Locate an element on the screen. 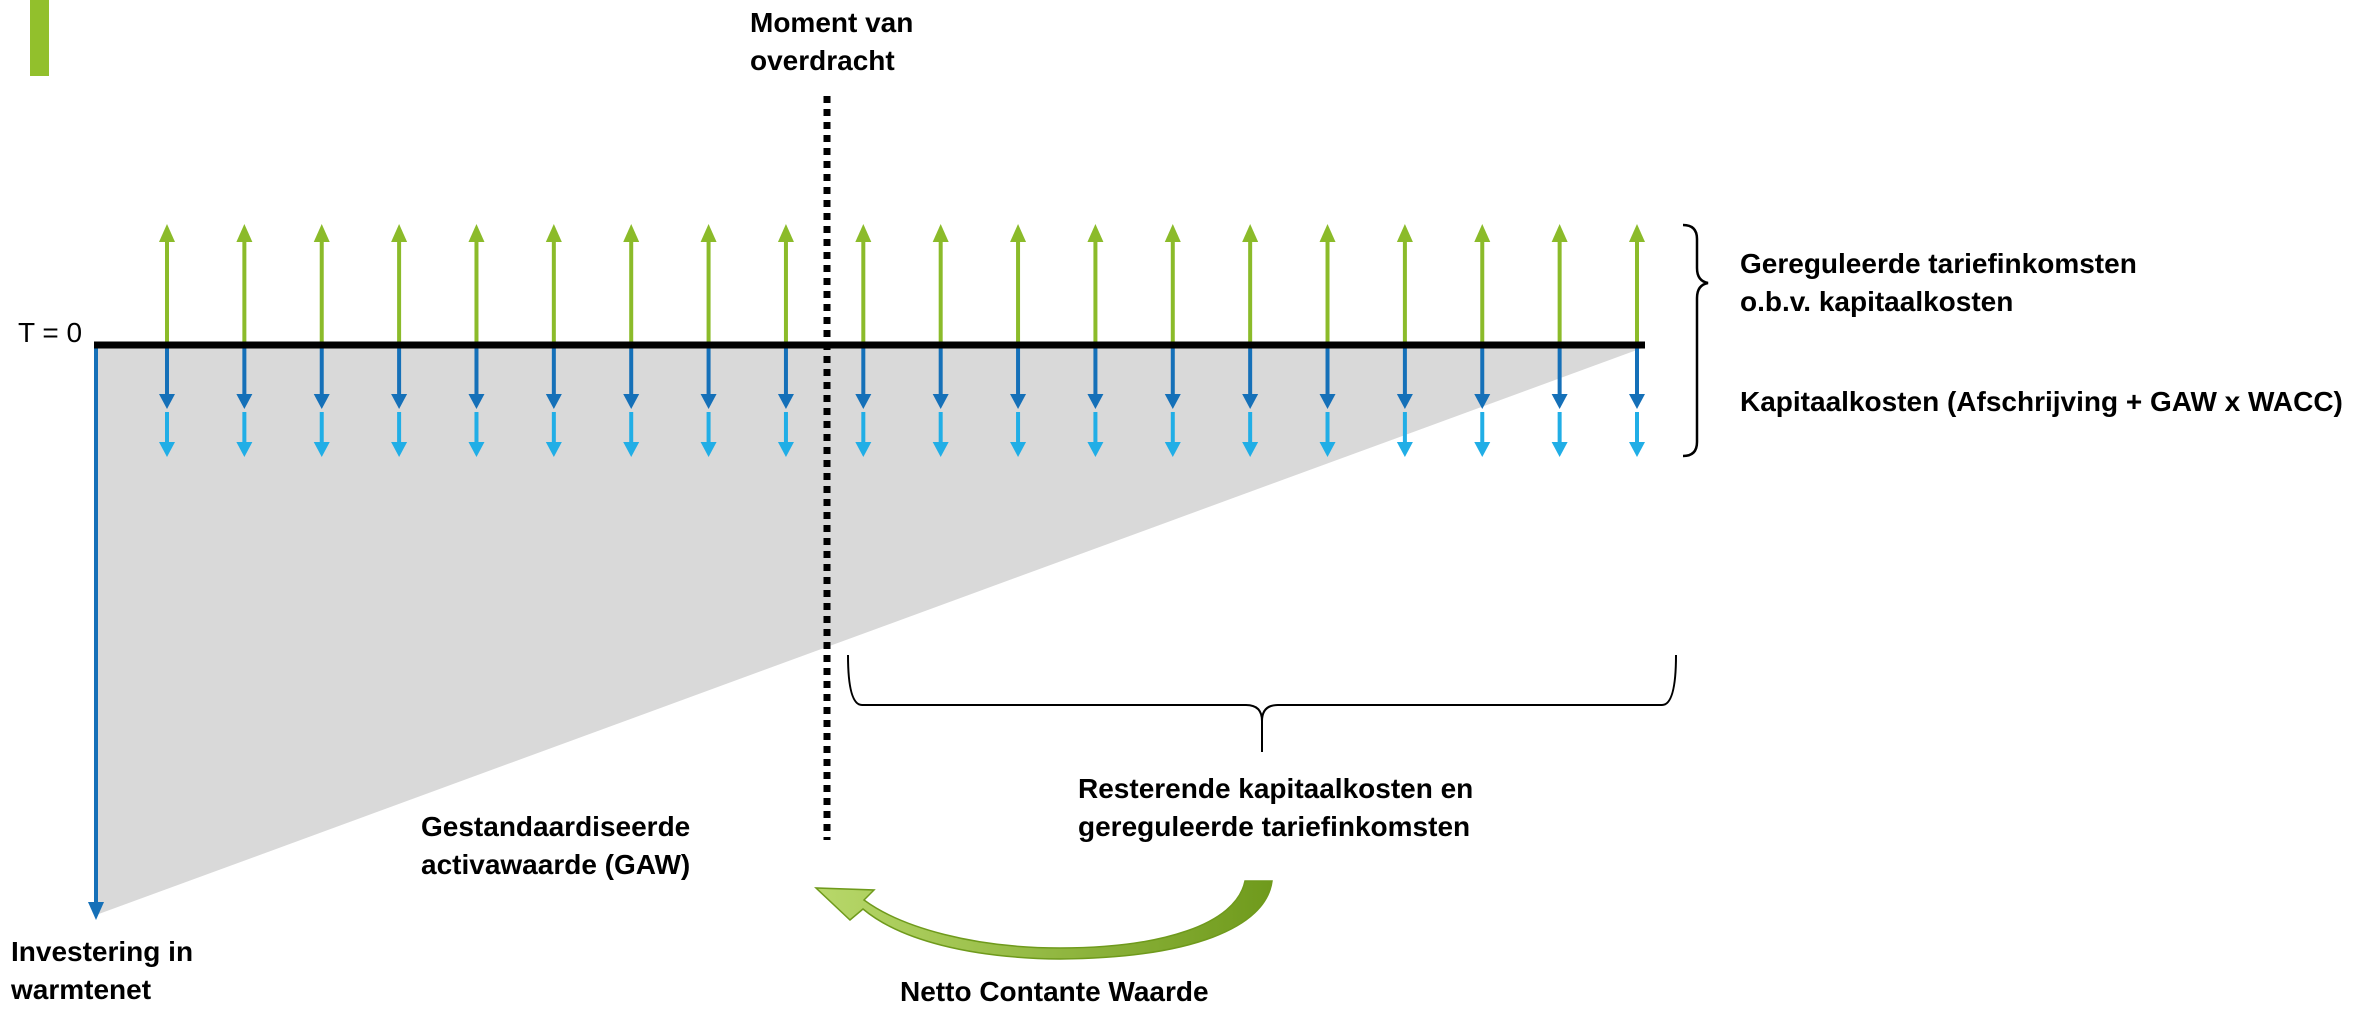 This screenshot has width=2356, height=1011. moment-label-line2: overdracht is located at coordinates (822, 60).